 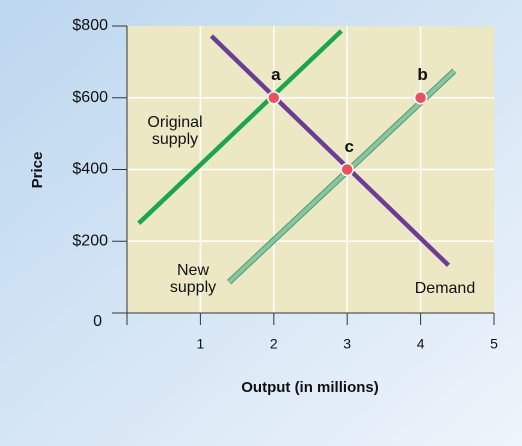 What do you see at coordinates (309, 387) in the screenshot?
I see `x-axis-label: Output (in millions)` at bounding box center [309, 387].